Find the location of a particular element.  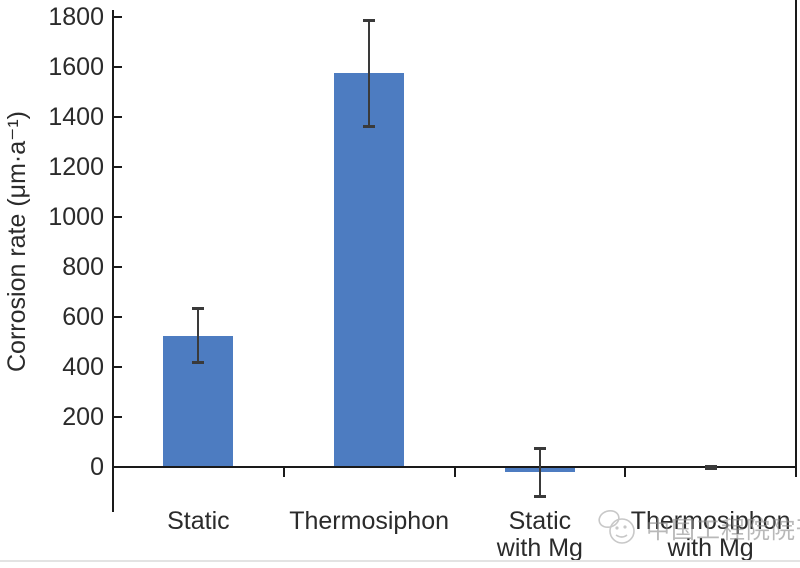

x-category-label: Thermosiphon is located at coordinates (369, 521).